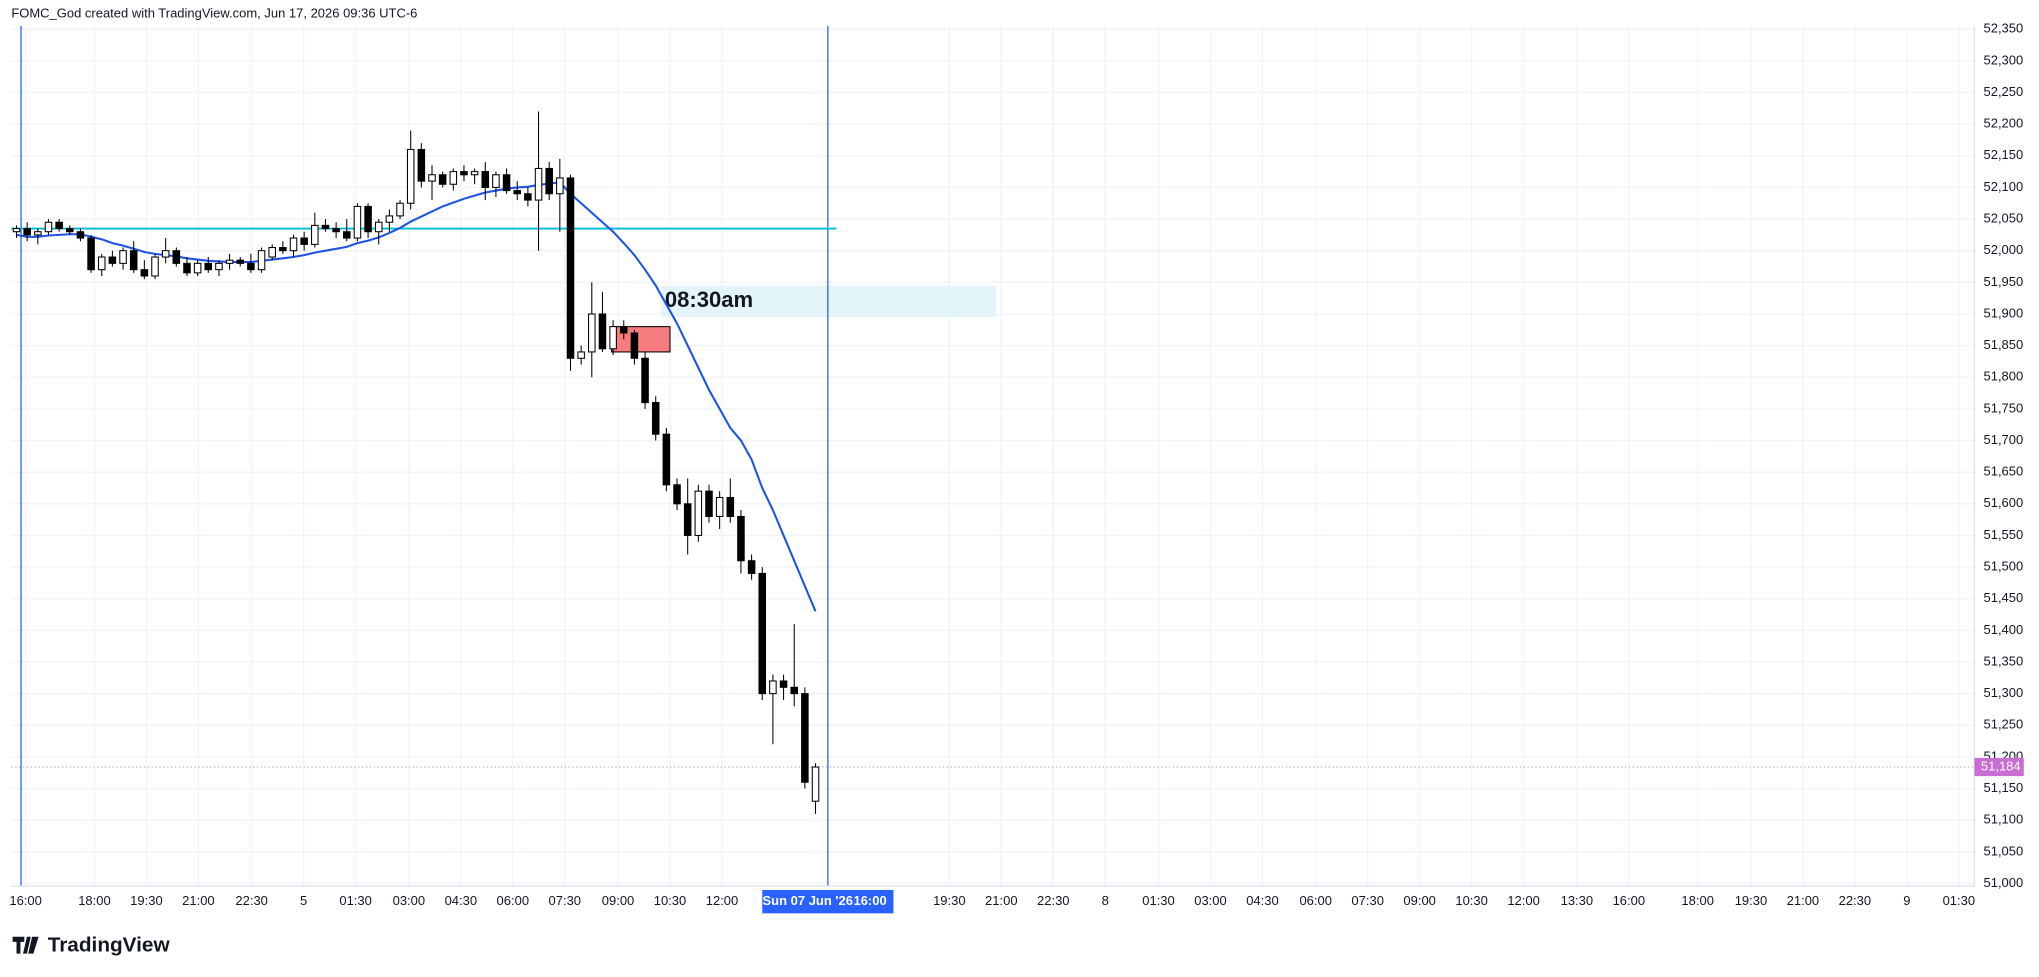 This screenshot has height=977, width=2039. What do you see at coordinates (1959, 900) in the screenshot?
I see `x-tick-label: 01:30` at bounding box center [1959, 900].